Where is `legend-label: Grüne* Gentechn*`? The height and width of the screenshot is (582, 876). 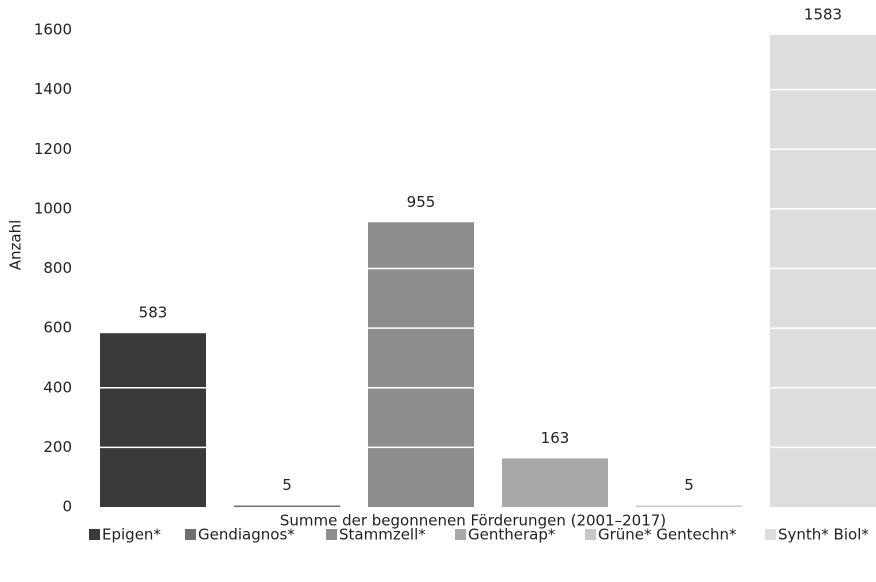 legend-label: Grüne* Gentechn* is located at coordinates (667, 535).